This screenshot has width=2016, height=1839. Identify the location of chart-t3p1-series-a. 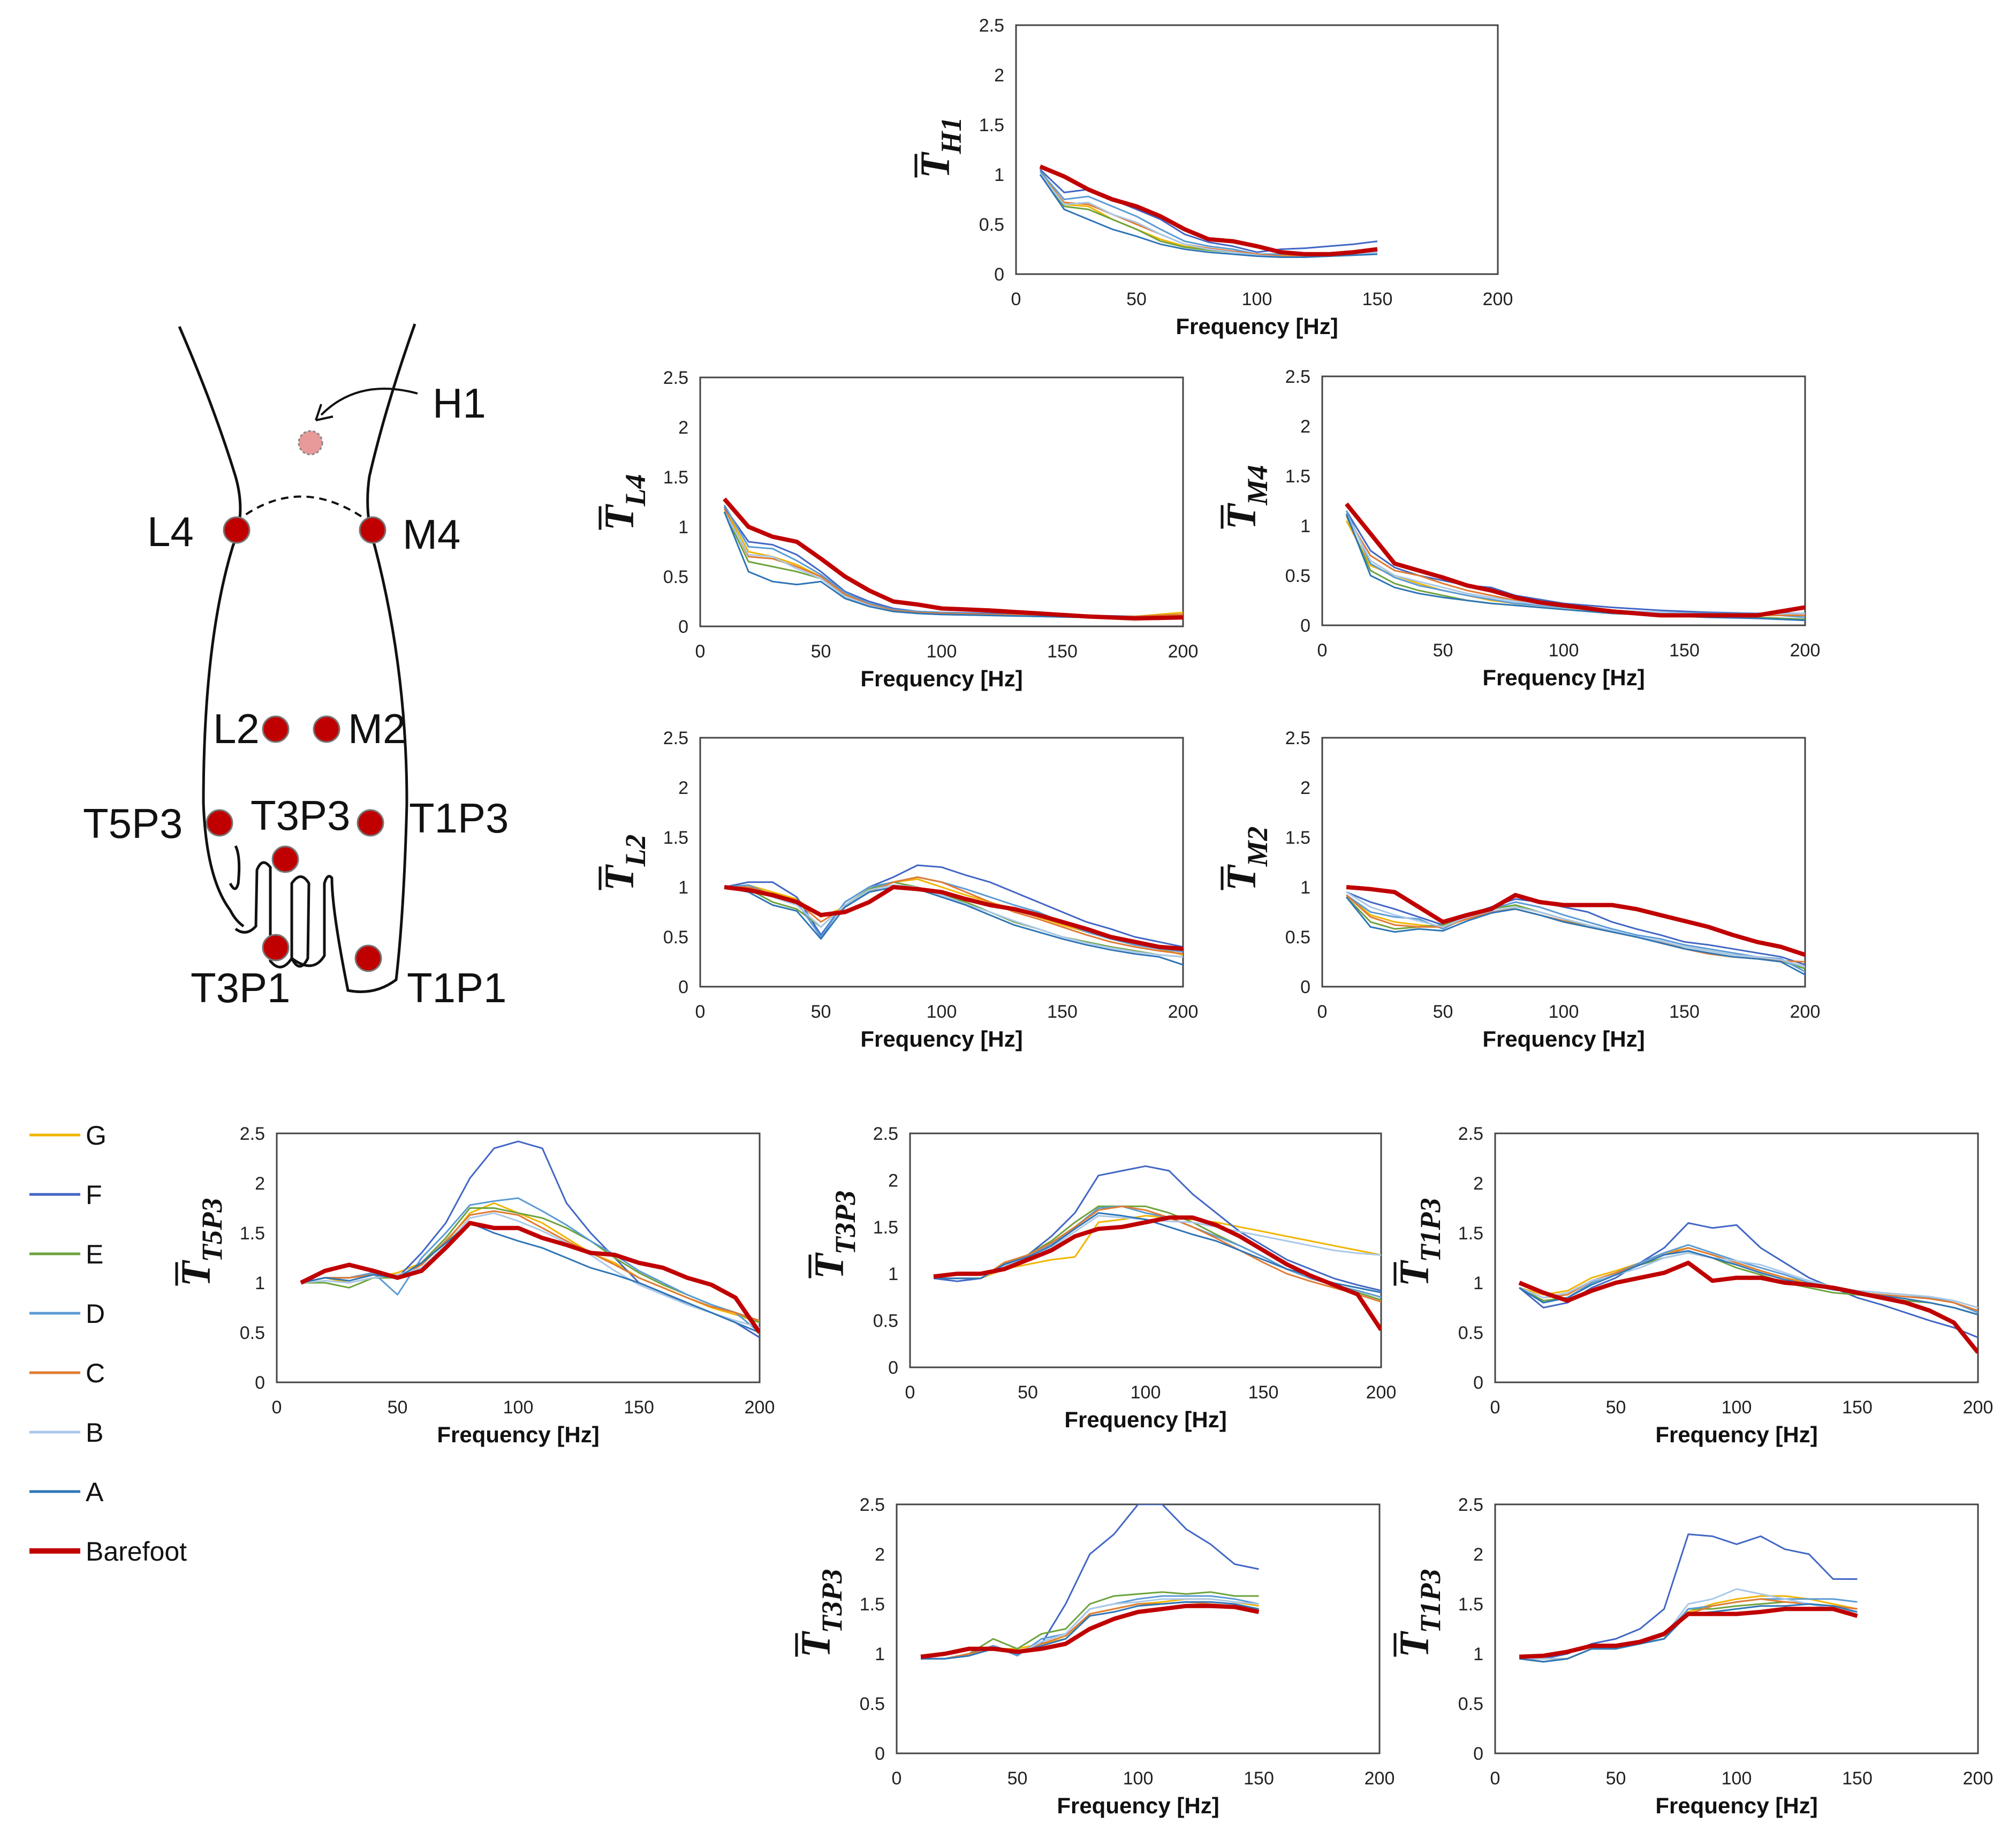
(1090, 1630).